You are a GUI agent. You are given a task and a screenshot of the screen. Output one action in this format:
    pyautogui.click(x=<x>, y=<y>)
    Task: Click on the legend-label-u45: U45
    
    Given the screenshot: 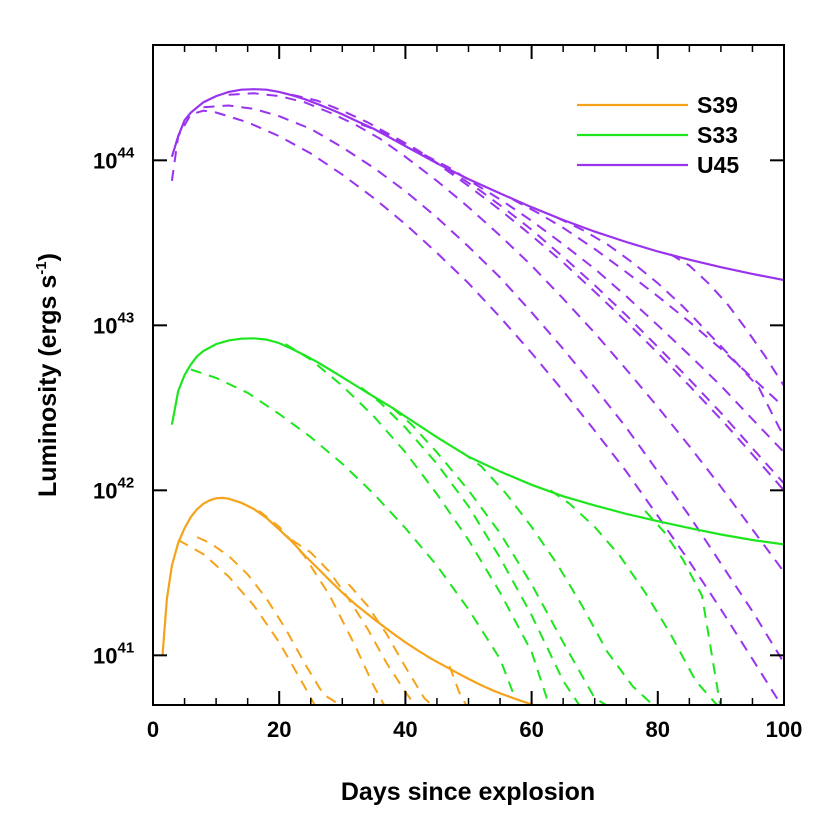 What is the action you would take?
    pyautogui.click(x=718, y=165)
    